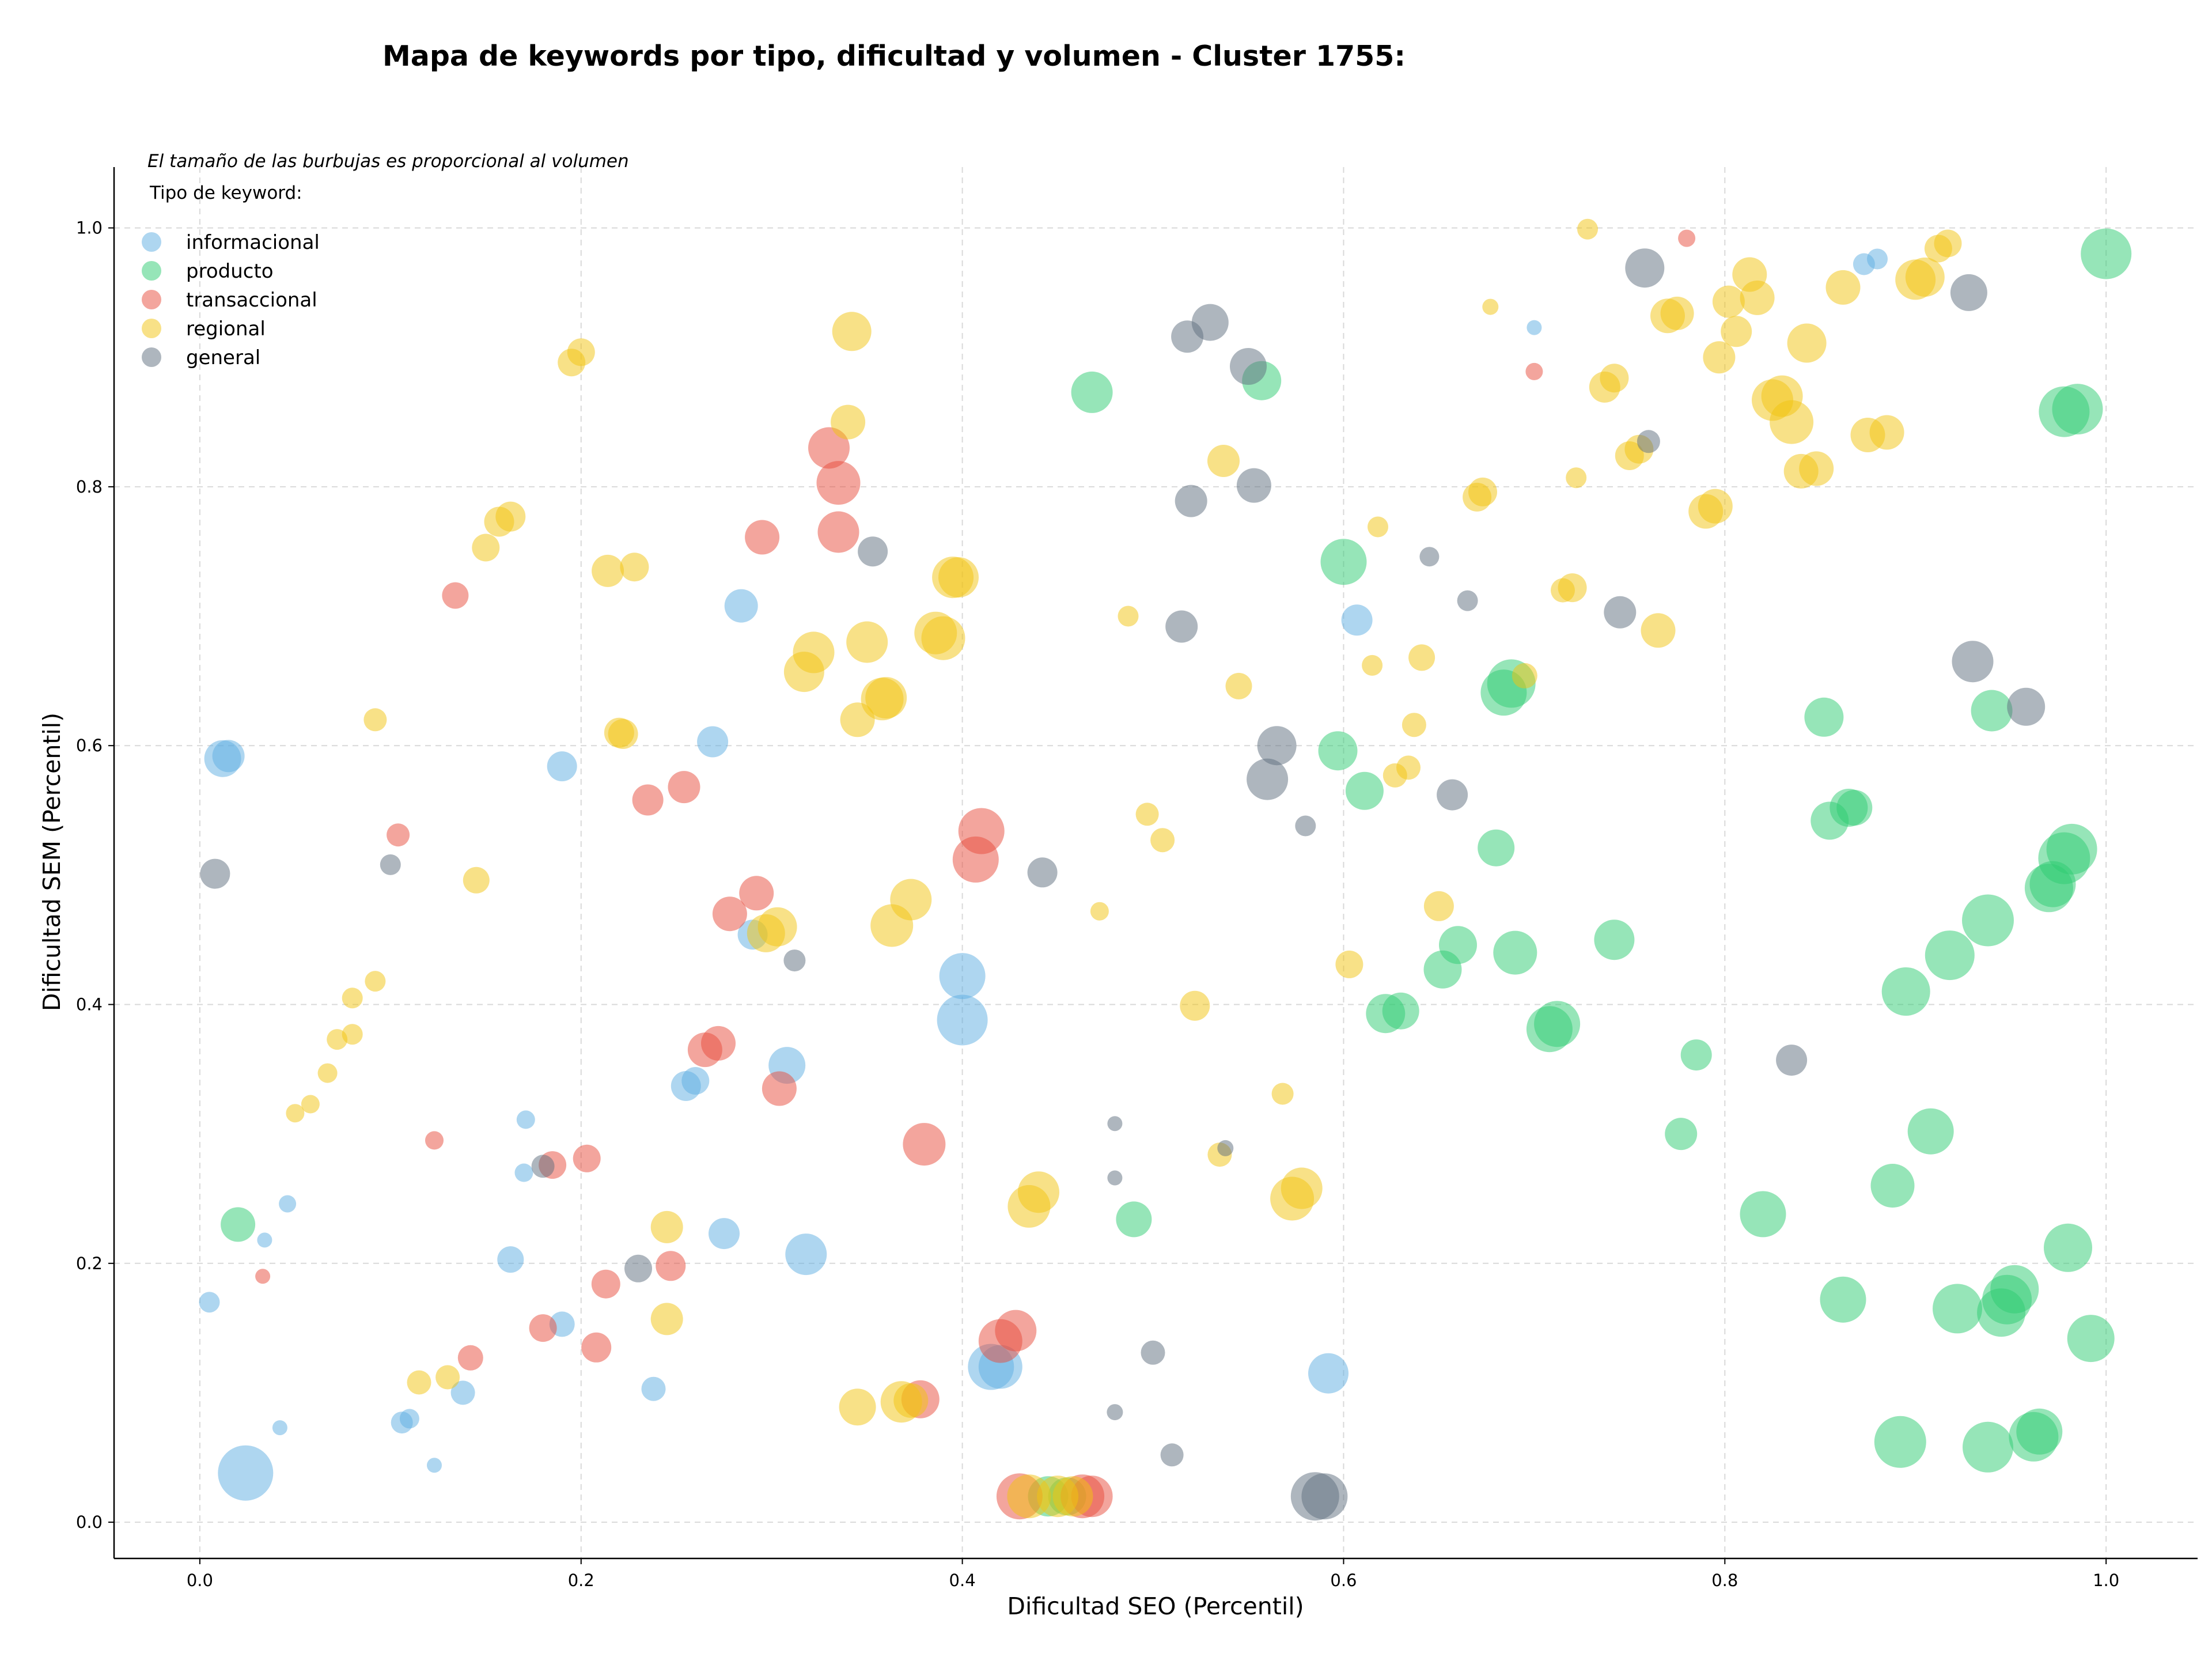  What do you see at coordinates (151, 299) in the screenshot?
I see `legend-marker-transaccional` at bounding box center [151, 299].